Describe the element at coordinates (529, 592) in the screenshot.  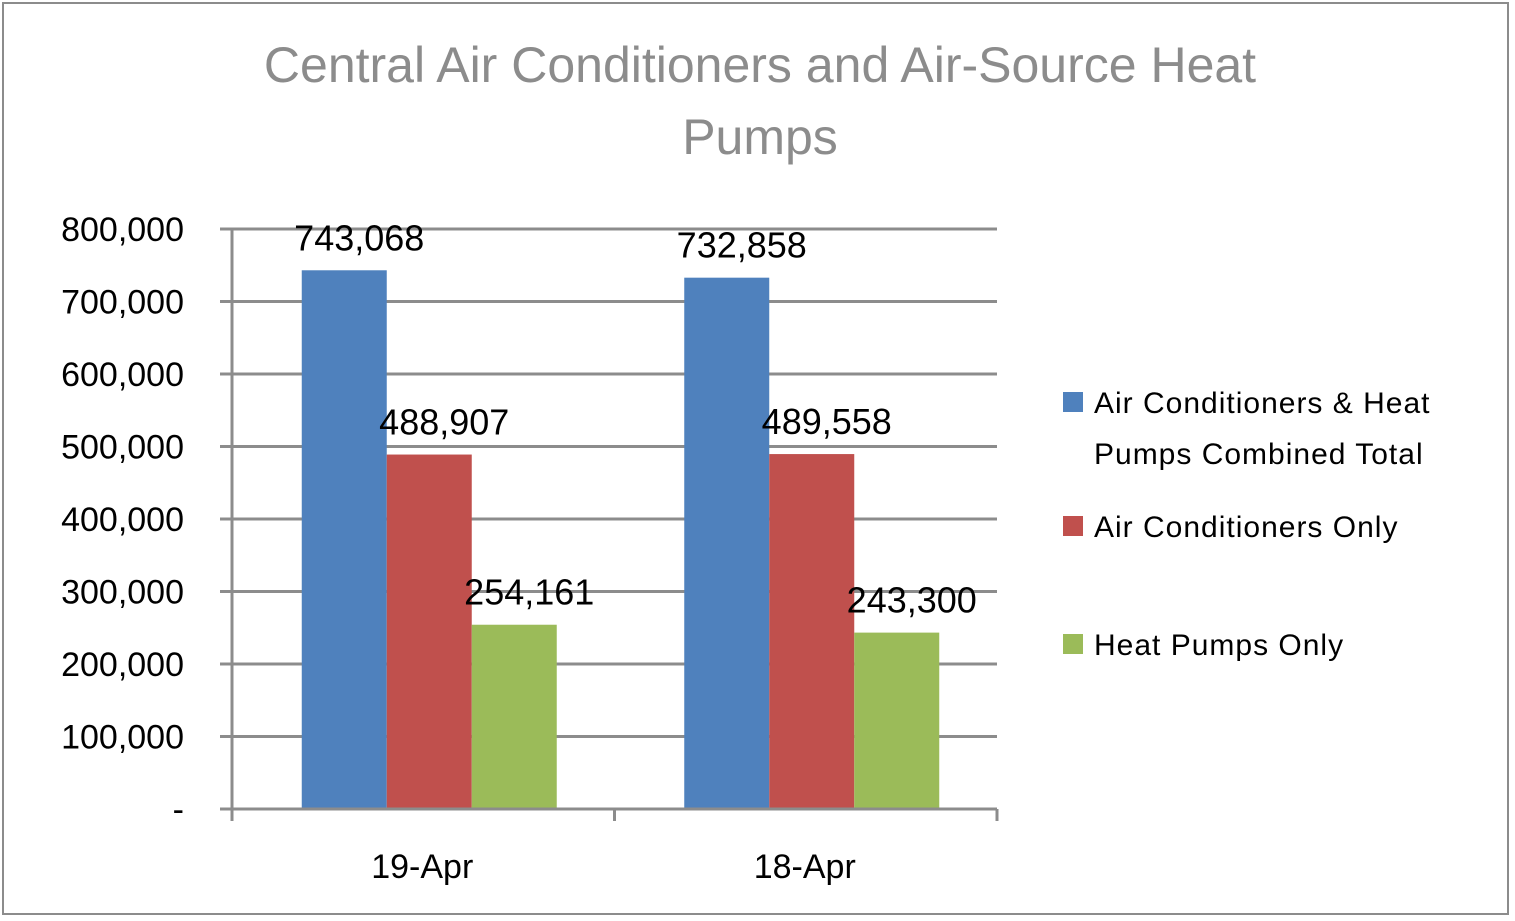
I see `data-label: 254,161` at that location.